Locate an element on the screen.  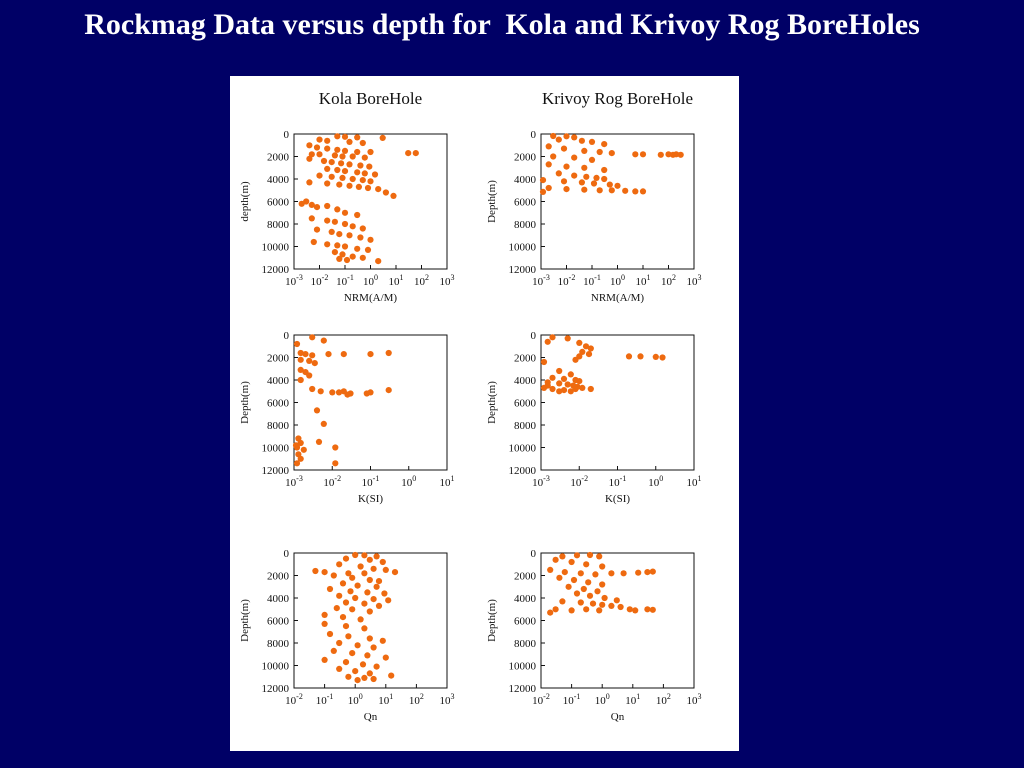
kola-qn-xtick-label: 10² is located at coordinates (416, 699).